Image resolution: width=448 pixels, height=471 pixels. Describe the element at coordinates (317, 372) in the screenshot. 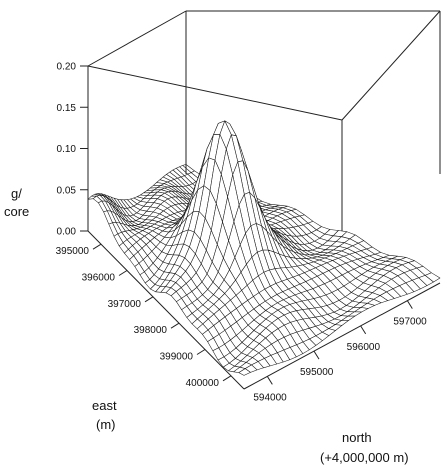

I see `north-tick-label: 595000` at that location.